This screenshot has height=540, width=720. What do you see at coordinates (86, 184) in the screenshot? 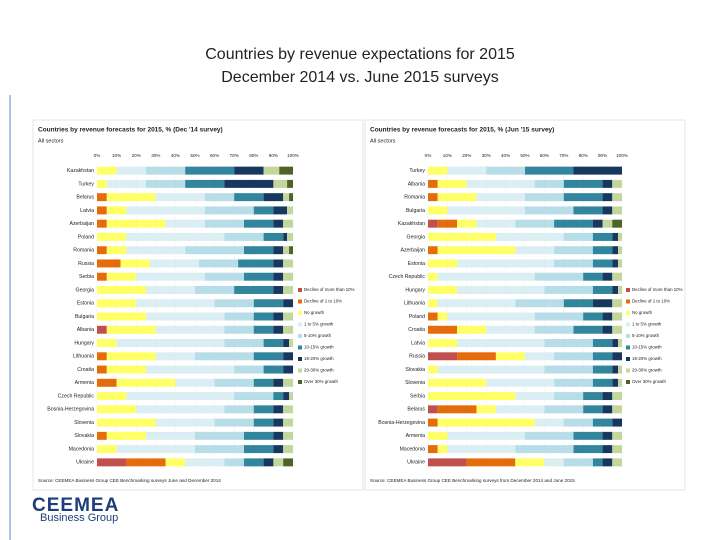
I see `y-tick-label: Turkey` at bounding box center [86, 184].